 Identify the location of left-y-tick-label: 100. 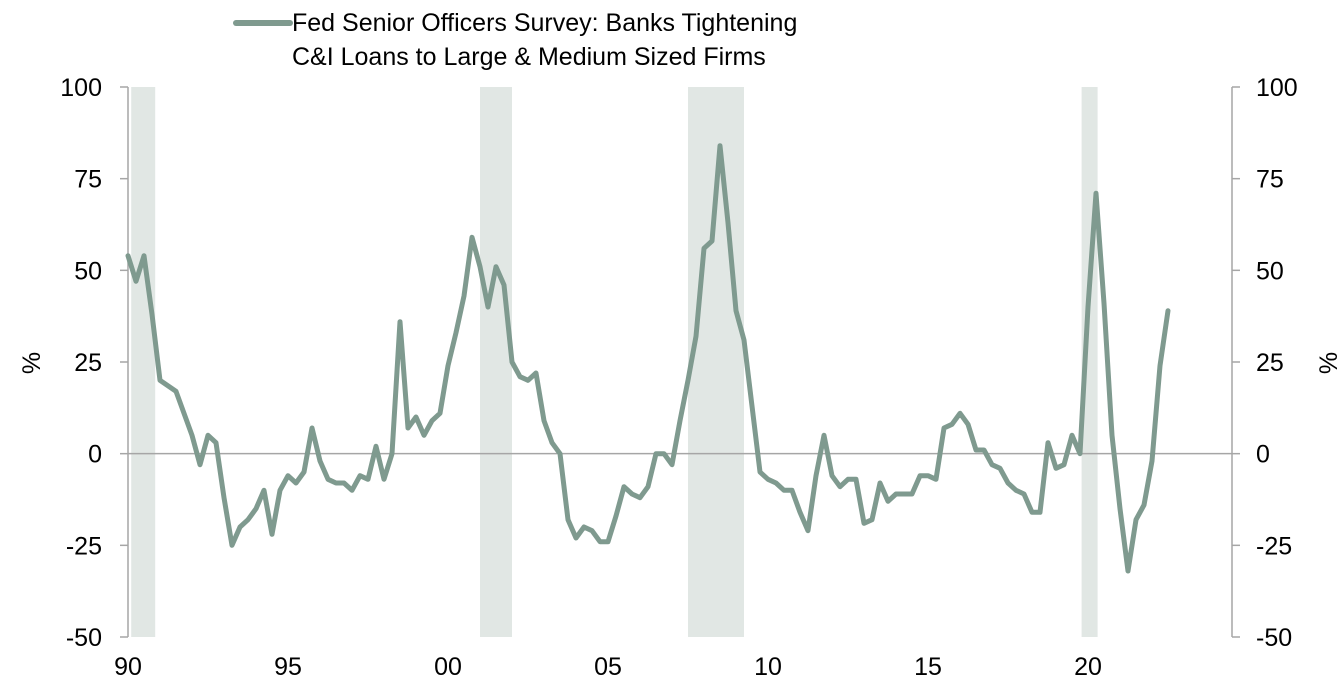
(81, 88).